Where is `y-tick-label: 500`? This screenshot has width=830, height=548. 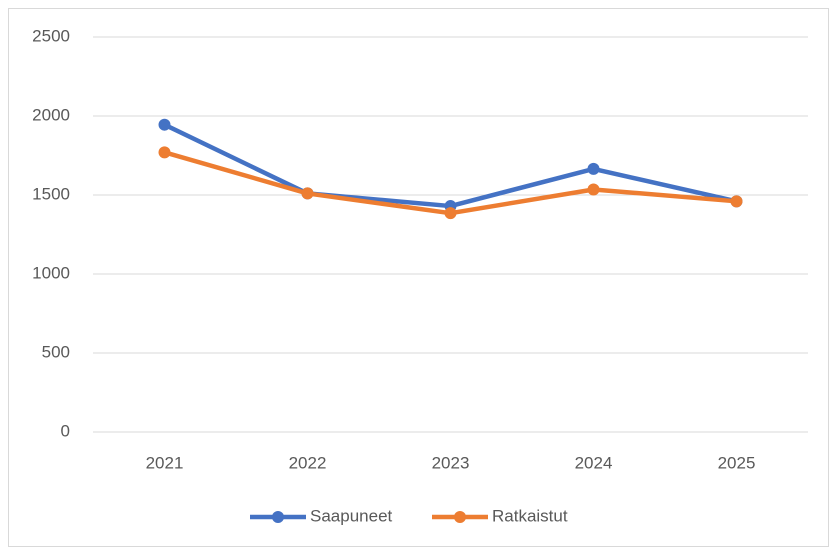 y-tick-label: 500 is located at coordinates (56, 351).